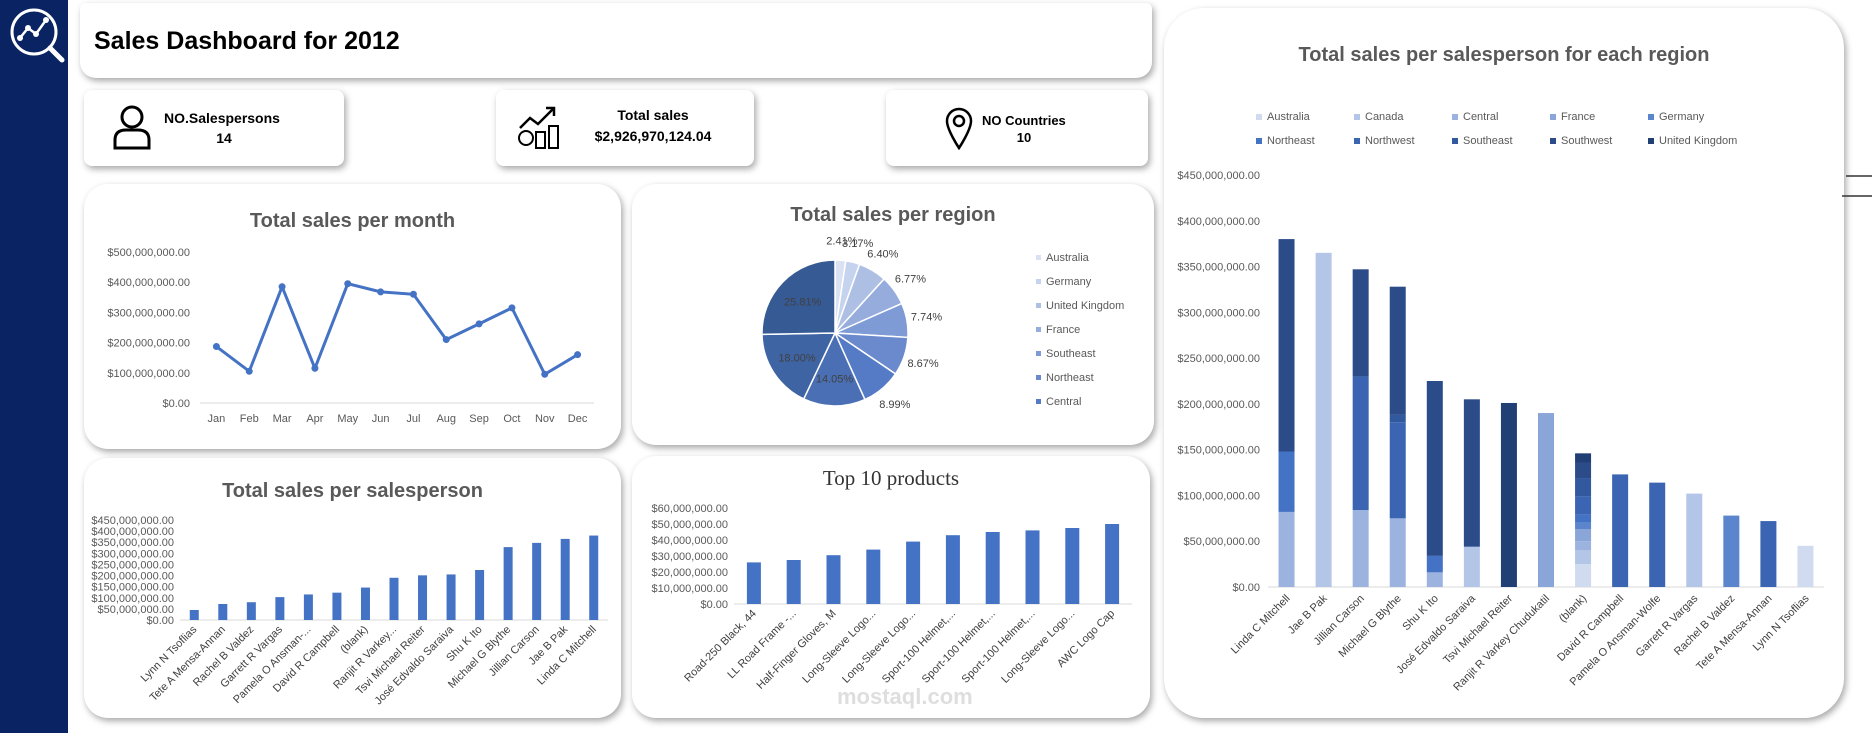 The width and height of the screenshot is (1872, 733). I want to click on x-tick-label: Sep, so click(479, 419).